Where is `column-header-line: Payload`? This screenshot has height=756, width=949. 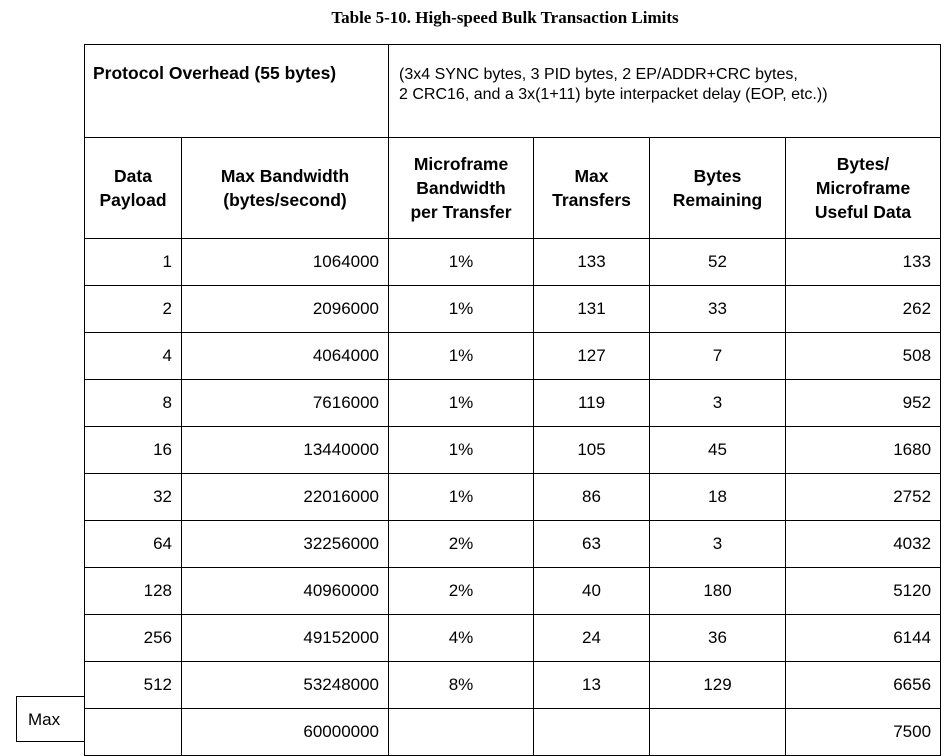
column-header-line: Payload is located at coordinates (133, 200).